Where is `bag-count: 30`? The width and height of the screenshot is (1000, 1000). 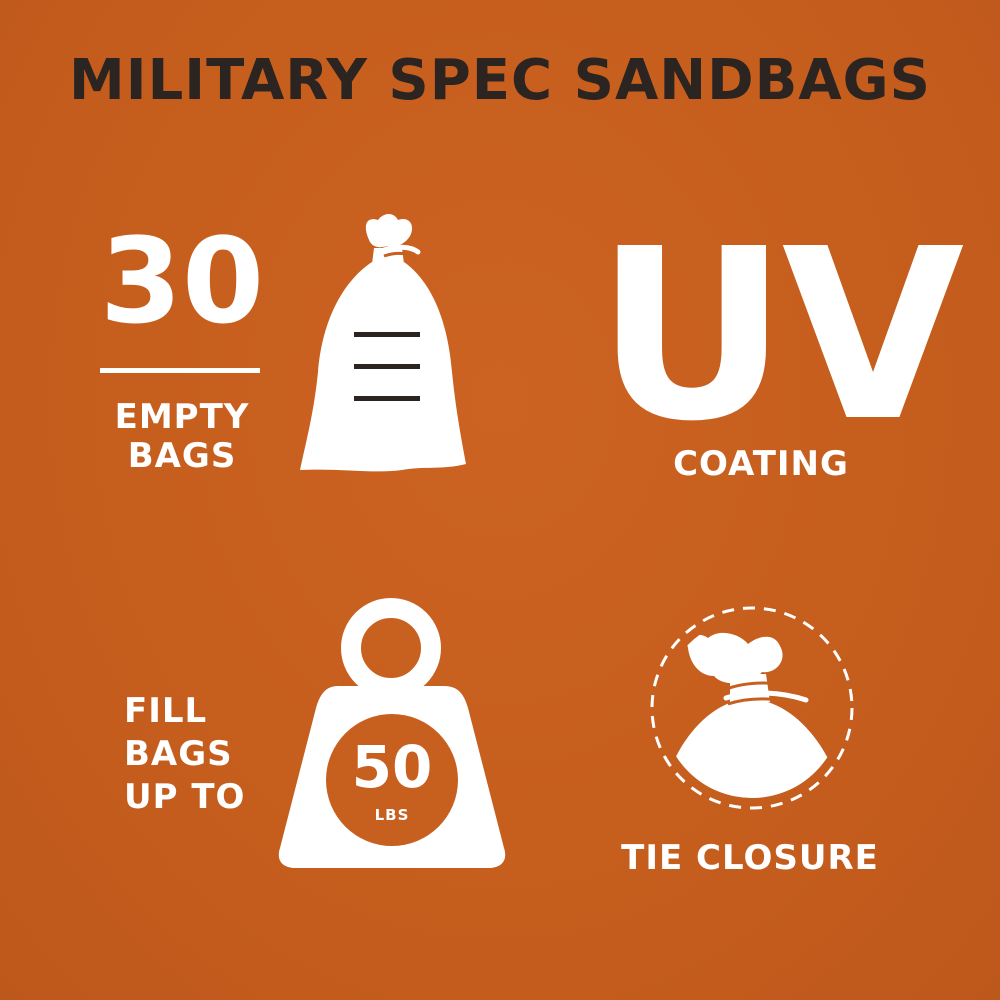
bag-count: 30 is located at coordinates (182, 281).